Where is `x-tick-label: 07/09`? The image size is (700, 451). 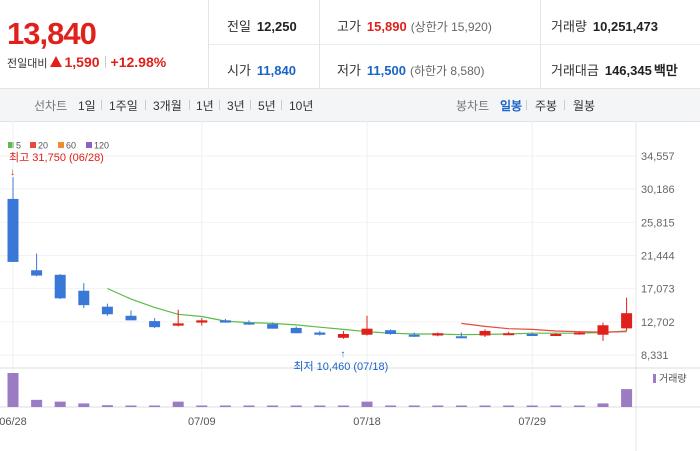
x-tick-label: 07/09 is located at coordinates (202, 422).